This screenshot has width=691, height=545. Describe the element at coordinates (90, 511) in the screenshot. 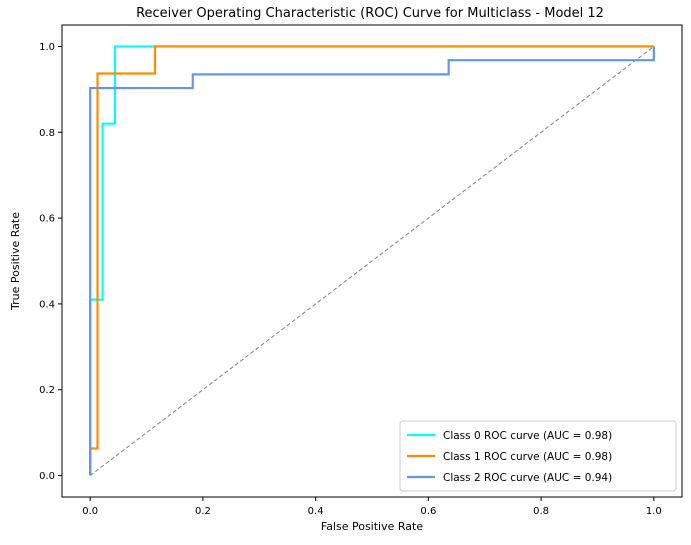

I see `x-tick-label: 0.0` at that location.